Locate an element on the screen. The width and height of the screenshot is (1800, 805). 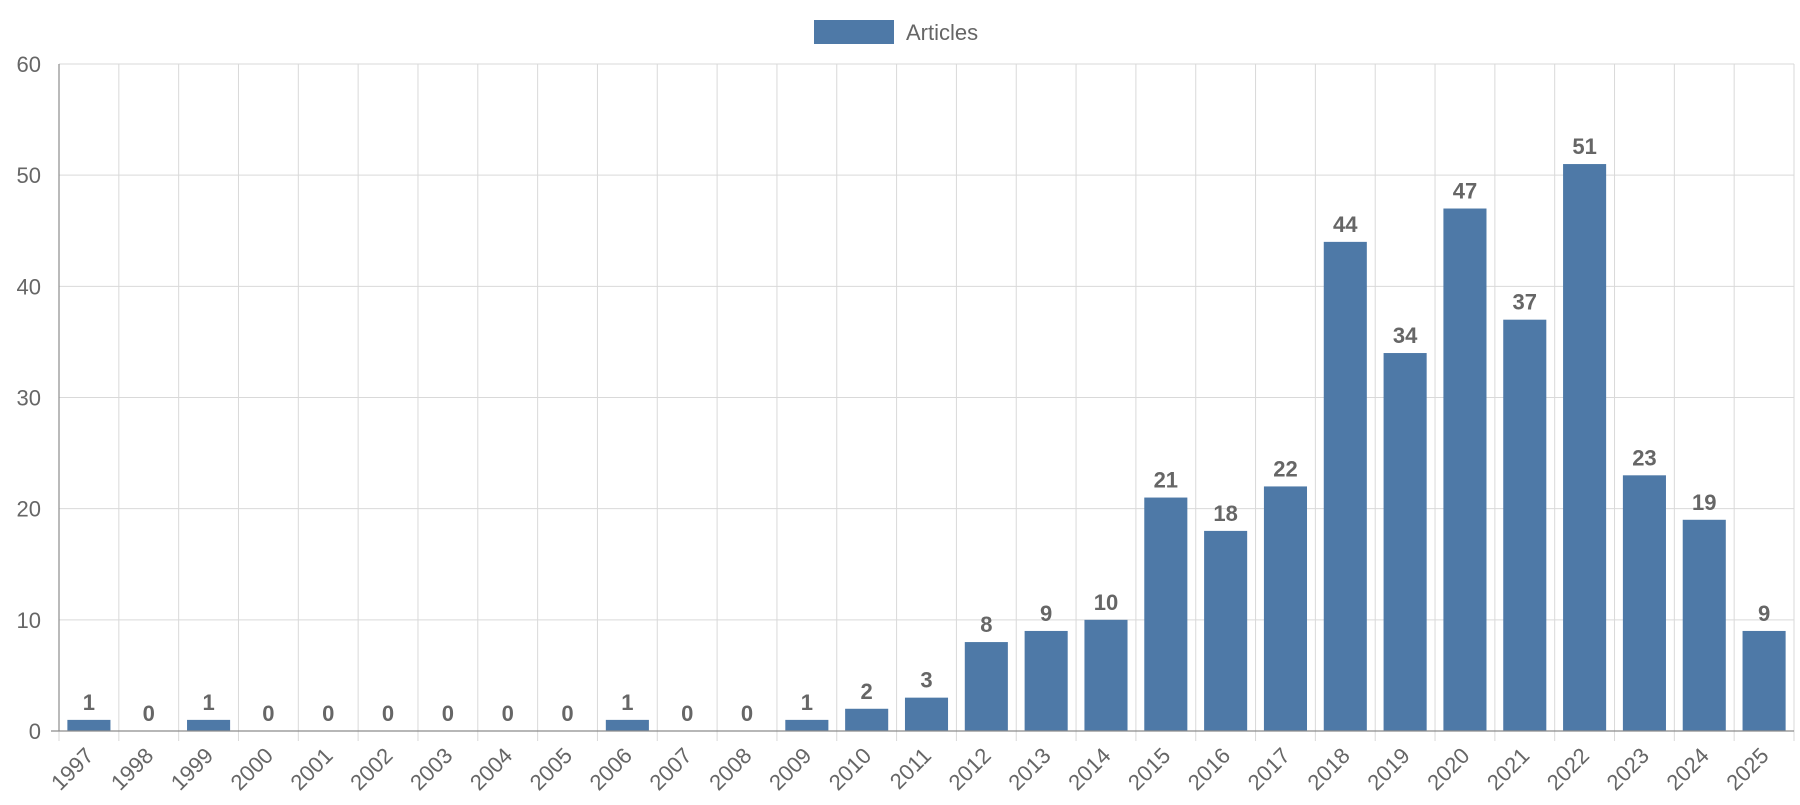
data-label-2001: 0 is located at coordinates (328, 713).